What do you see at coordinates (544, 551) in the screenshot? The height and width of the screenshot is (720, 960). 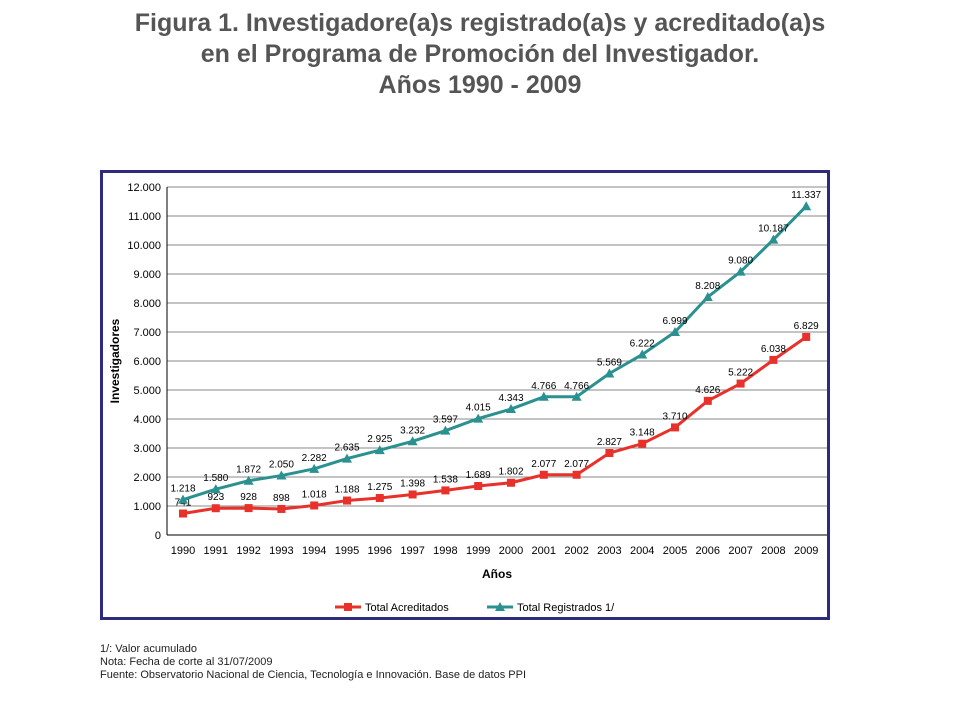 I see `x-tick-label: 2001` at bounding box center [544, 551].